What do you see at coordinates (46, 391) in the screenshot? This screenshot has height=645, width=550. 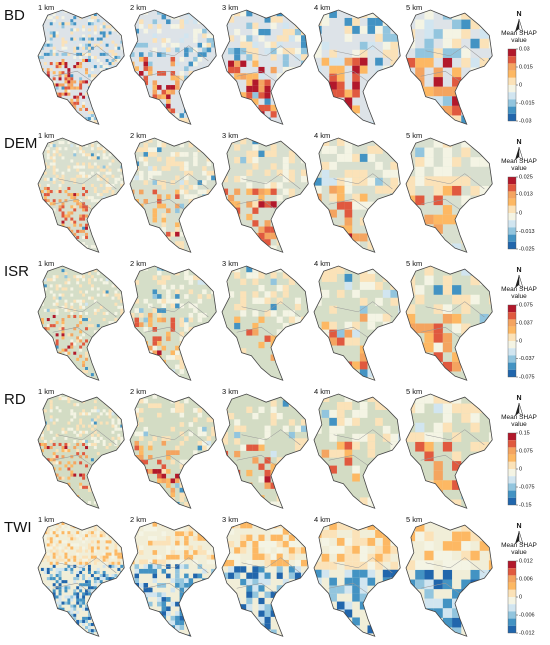 I see `column-label: 1 km` at bounding box center [46, 391].